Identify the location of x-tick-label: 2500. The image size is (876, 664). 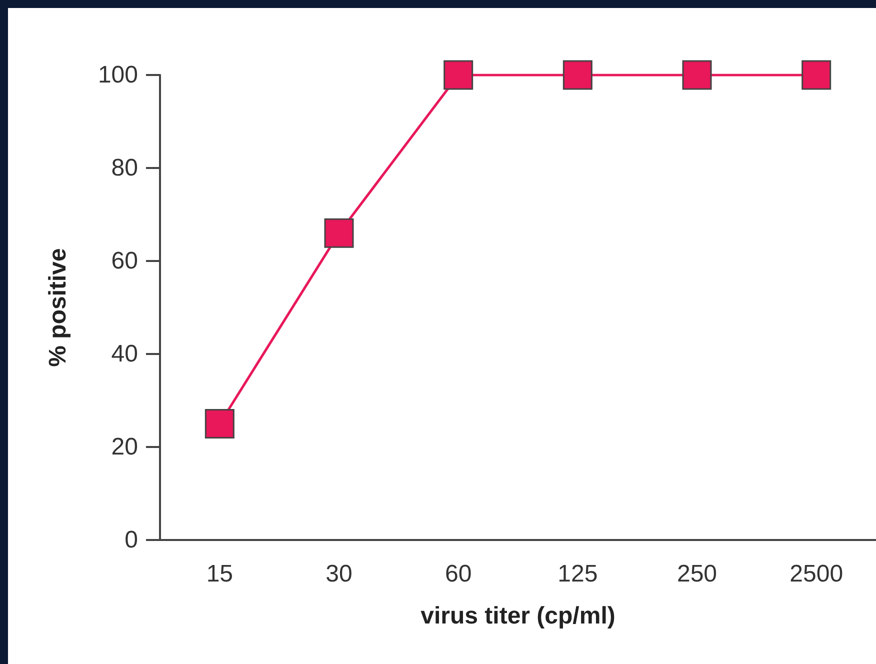
(817, 574).